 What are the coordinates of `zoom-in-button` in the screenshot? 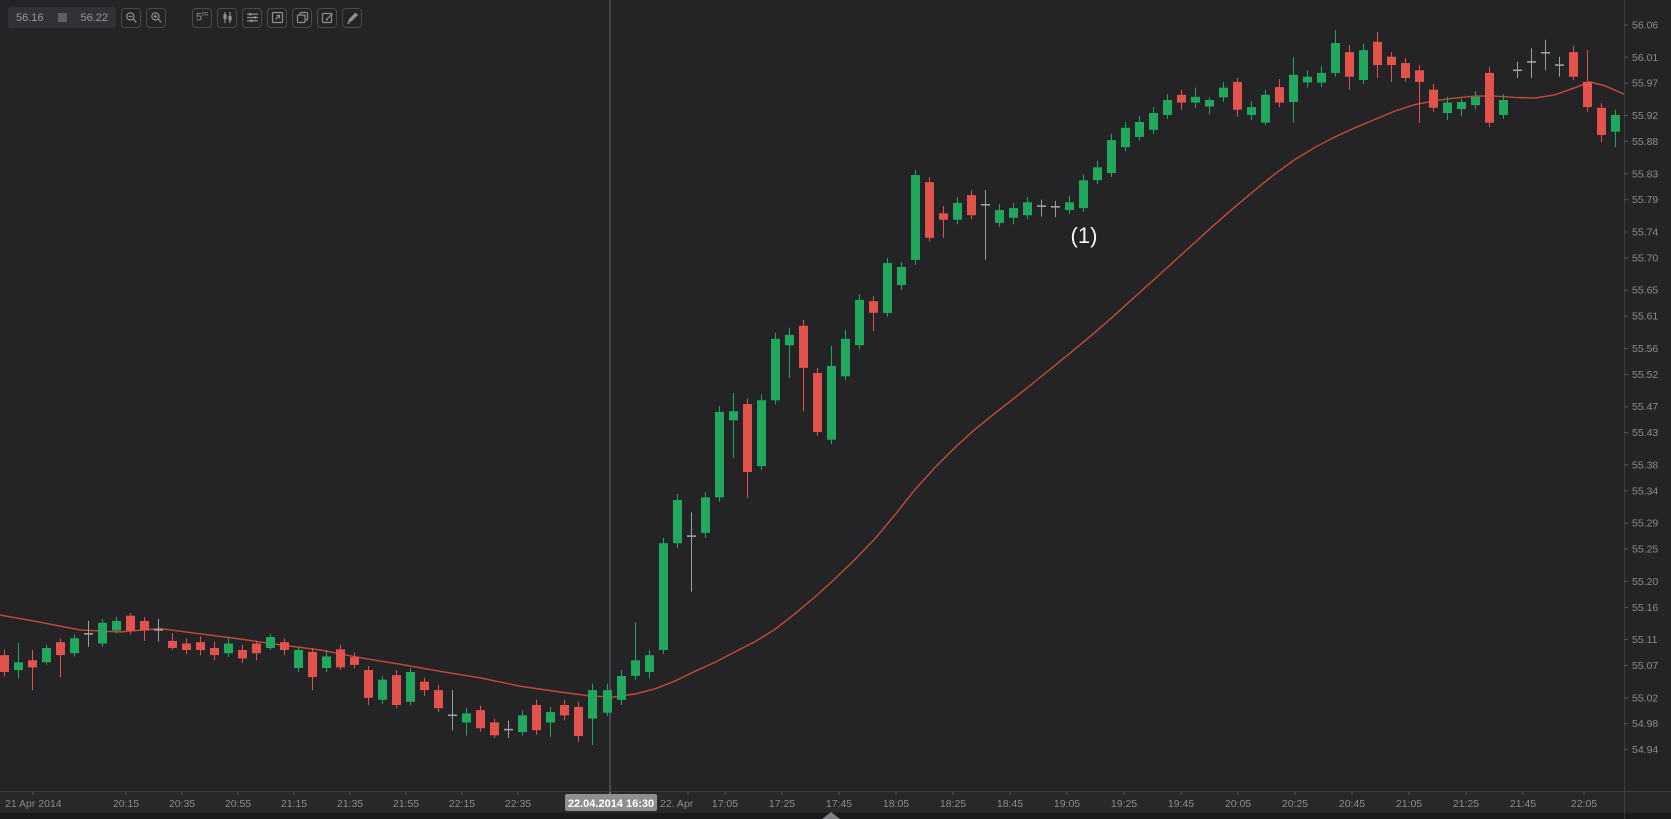 It's located at (156, 17).